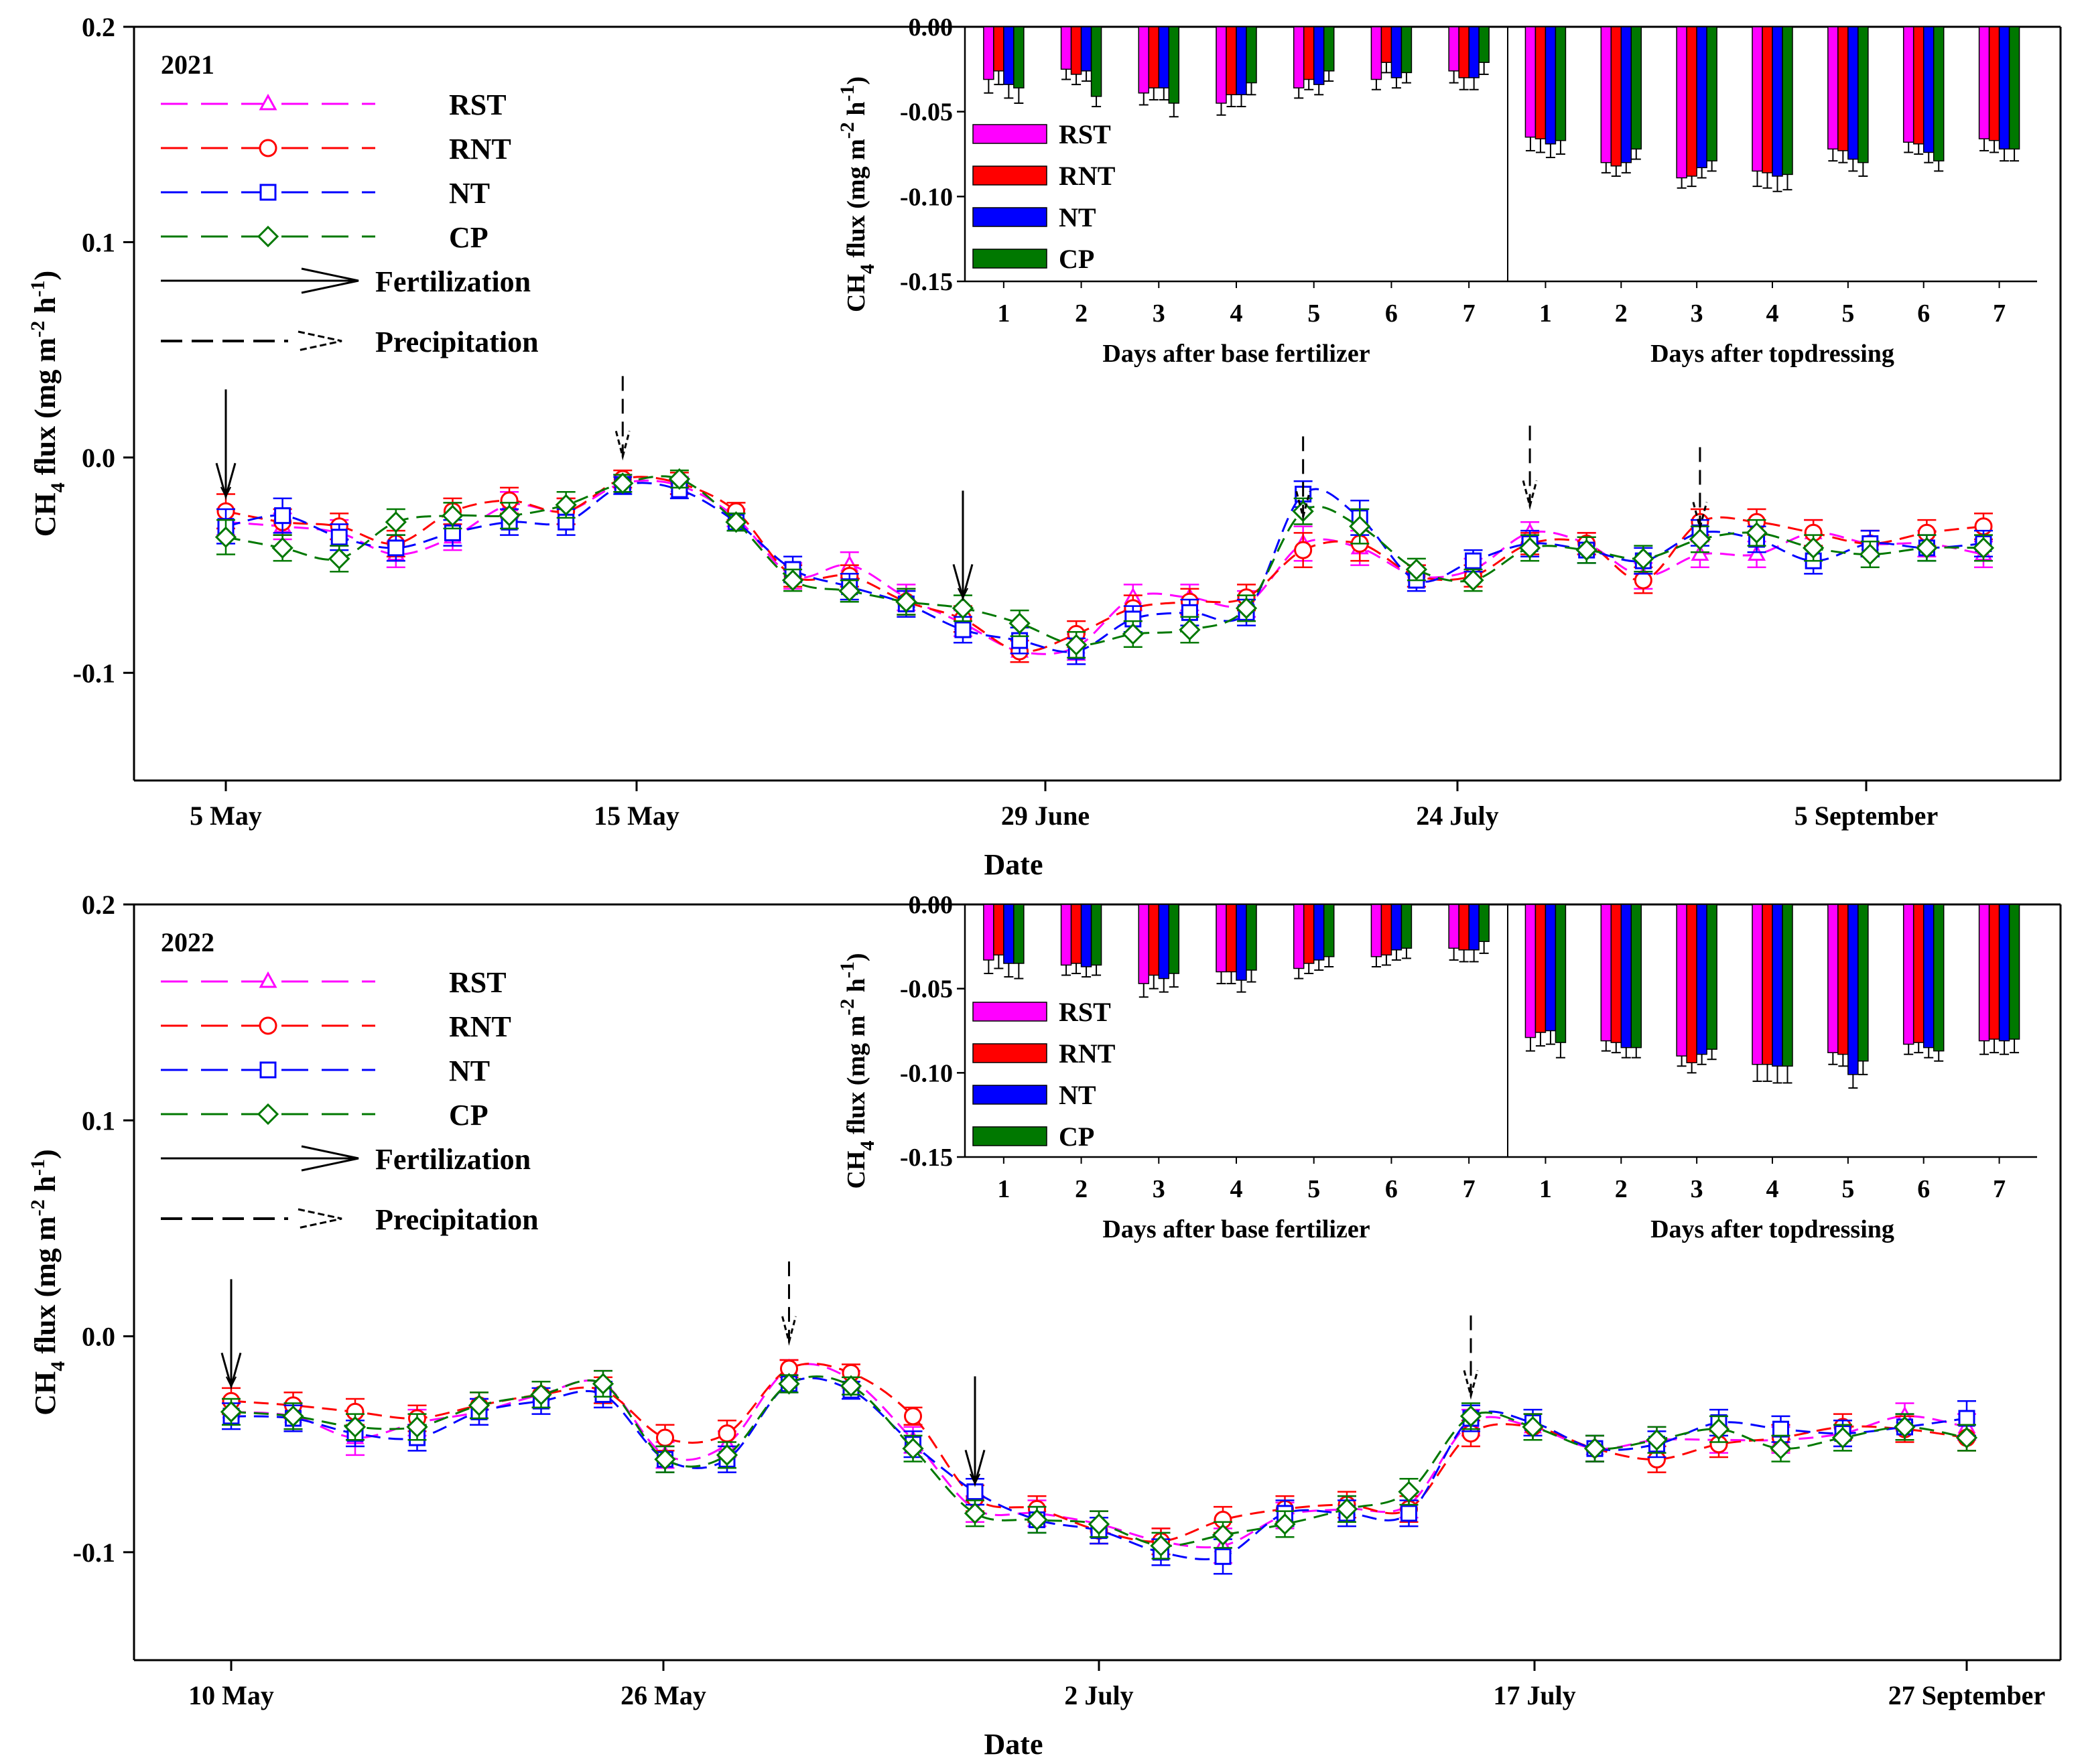 The height and width of the screenshot is (1764, 2088). Describe the element at coordinates (1621, 313) in the screenshot. I see `inset-x-tick-label: 2` at that location.